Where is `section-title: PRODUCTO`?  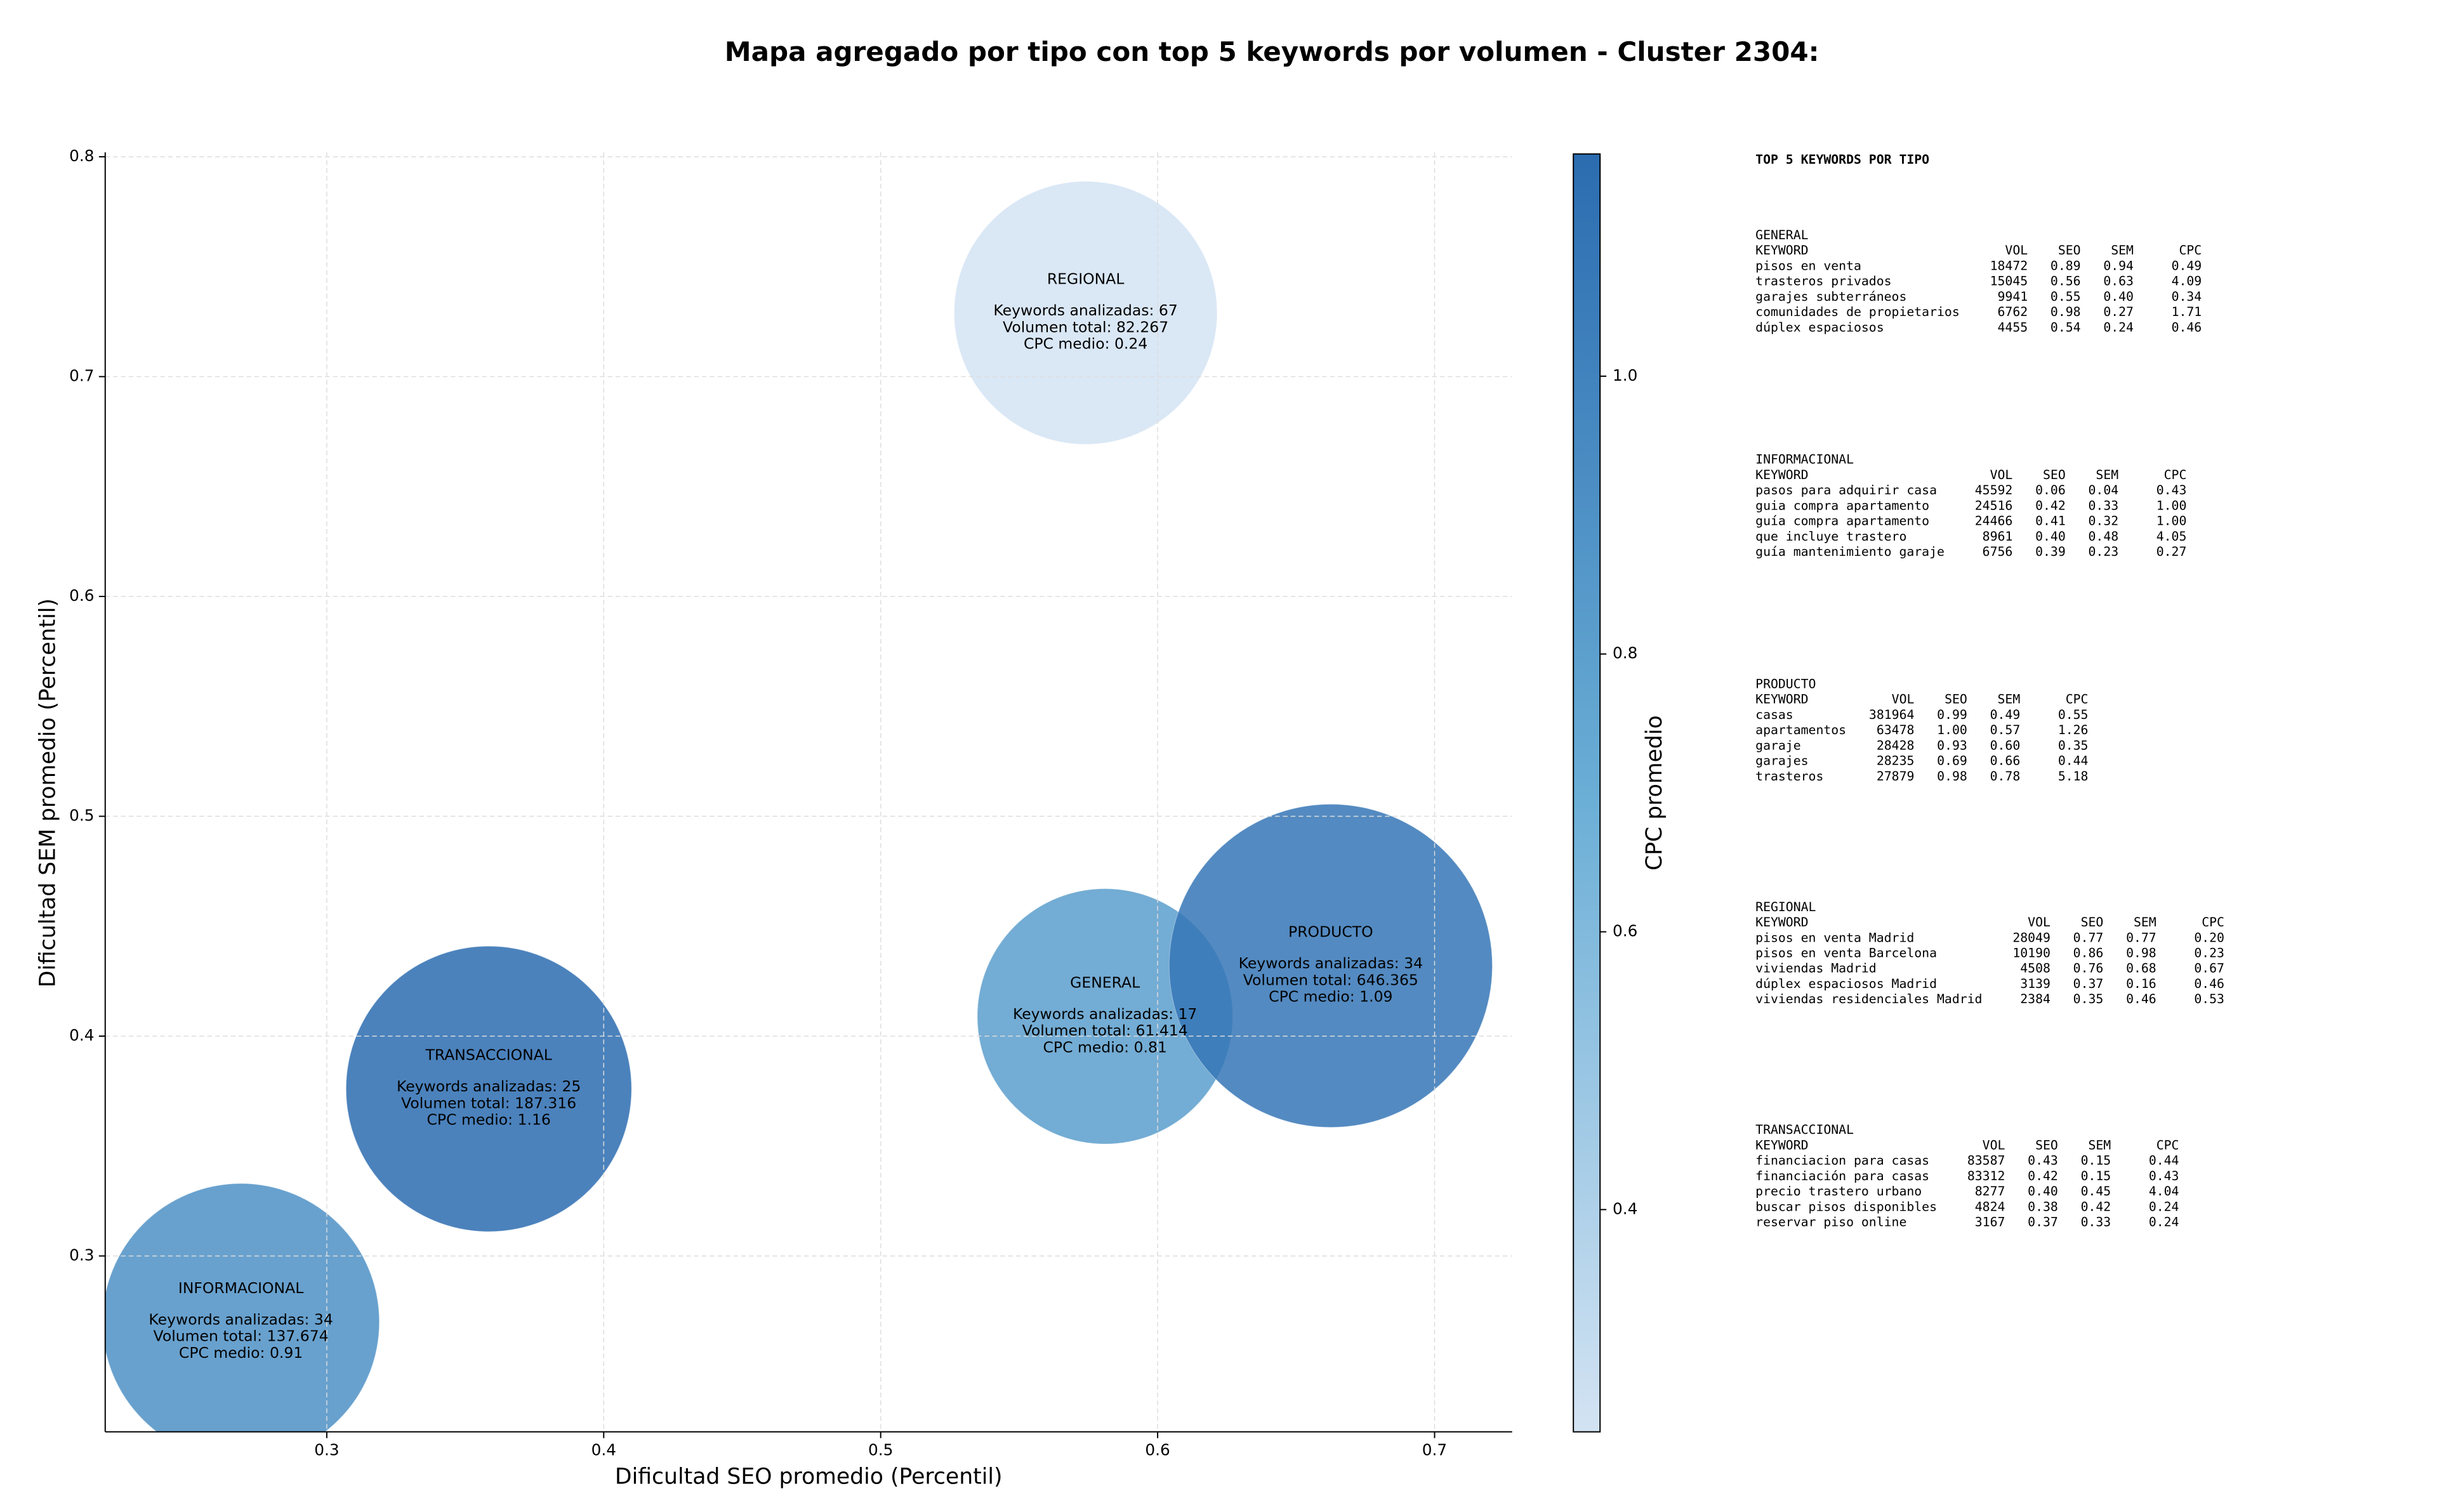 section-title: PRODUCTO is located at coordinates (1785, 683).